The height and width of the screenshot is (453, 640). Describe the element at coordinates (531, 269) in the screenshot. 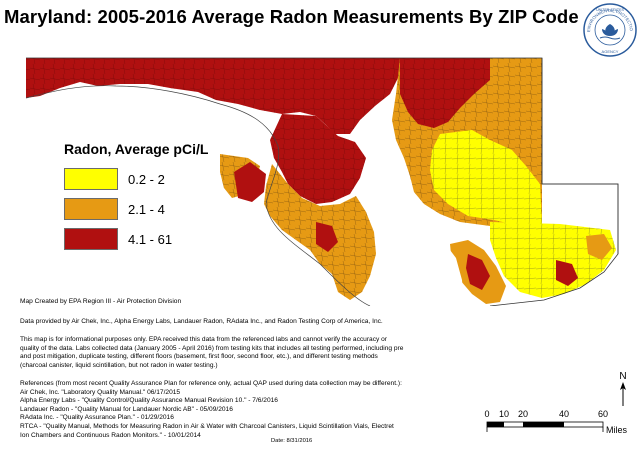

I see `region-mixed-lower-shore` at that location.